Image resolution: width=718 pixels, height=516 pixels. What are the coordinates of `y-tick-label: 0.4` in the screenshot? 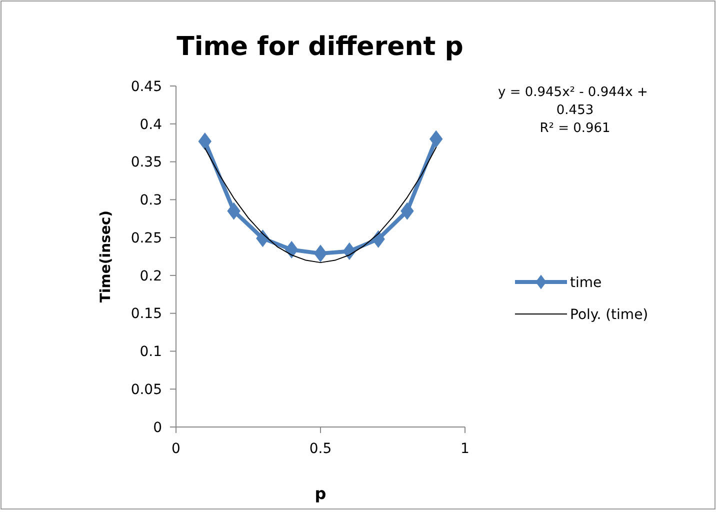 It's located at (151, 124).